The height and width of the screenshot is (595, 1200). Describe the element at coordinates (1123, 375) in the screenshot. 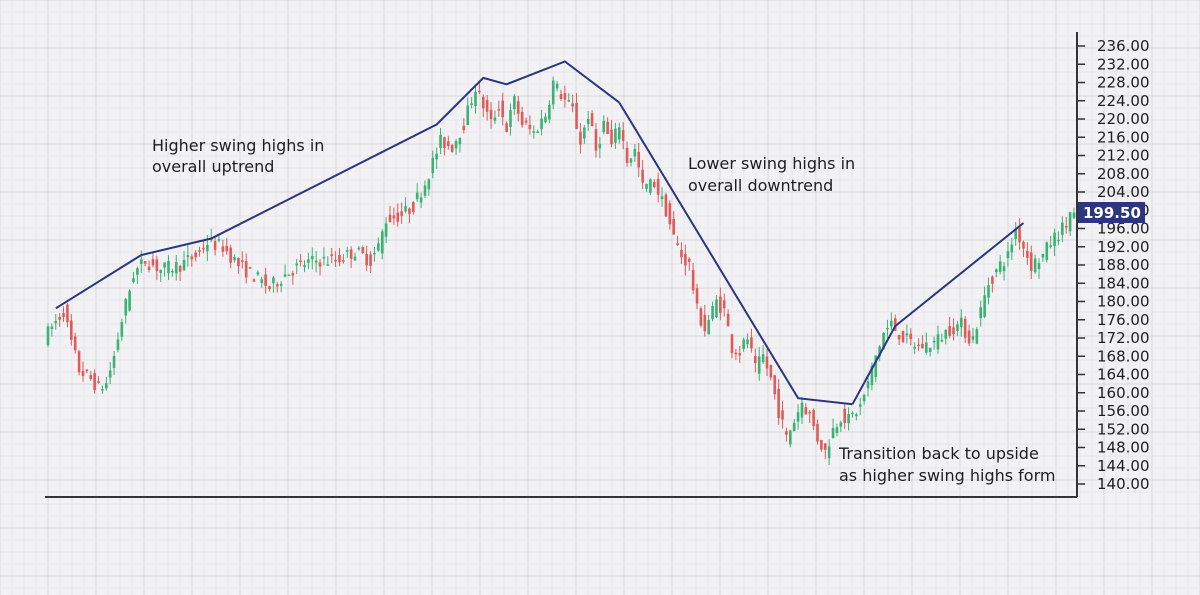

I see `y-tick-label: 164.00` at that location.